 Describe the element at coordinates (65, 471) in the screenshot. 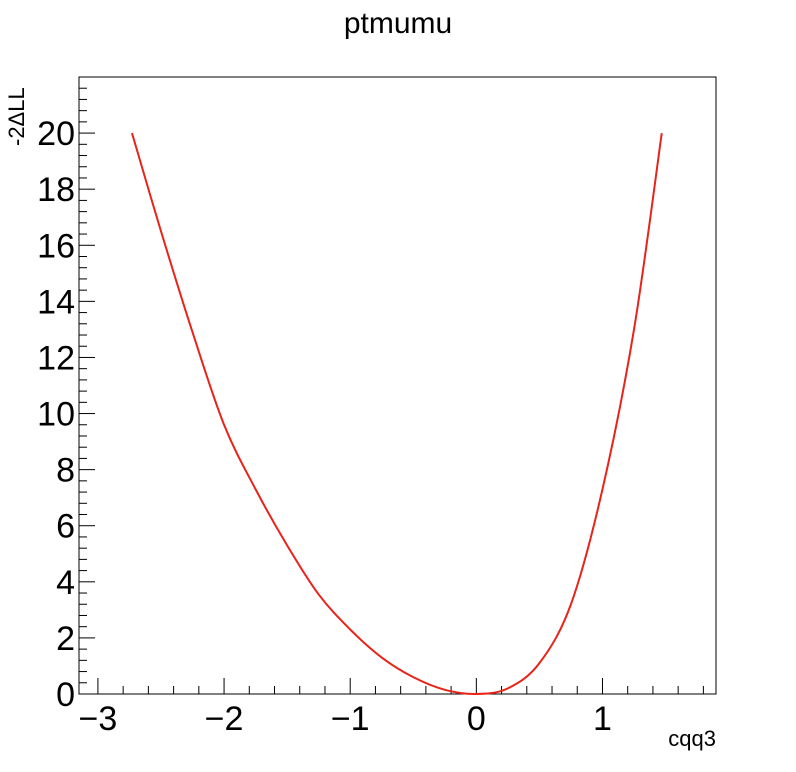

I see `y-tick-label: 8` at that location.